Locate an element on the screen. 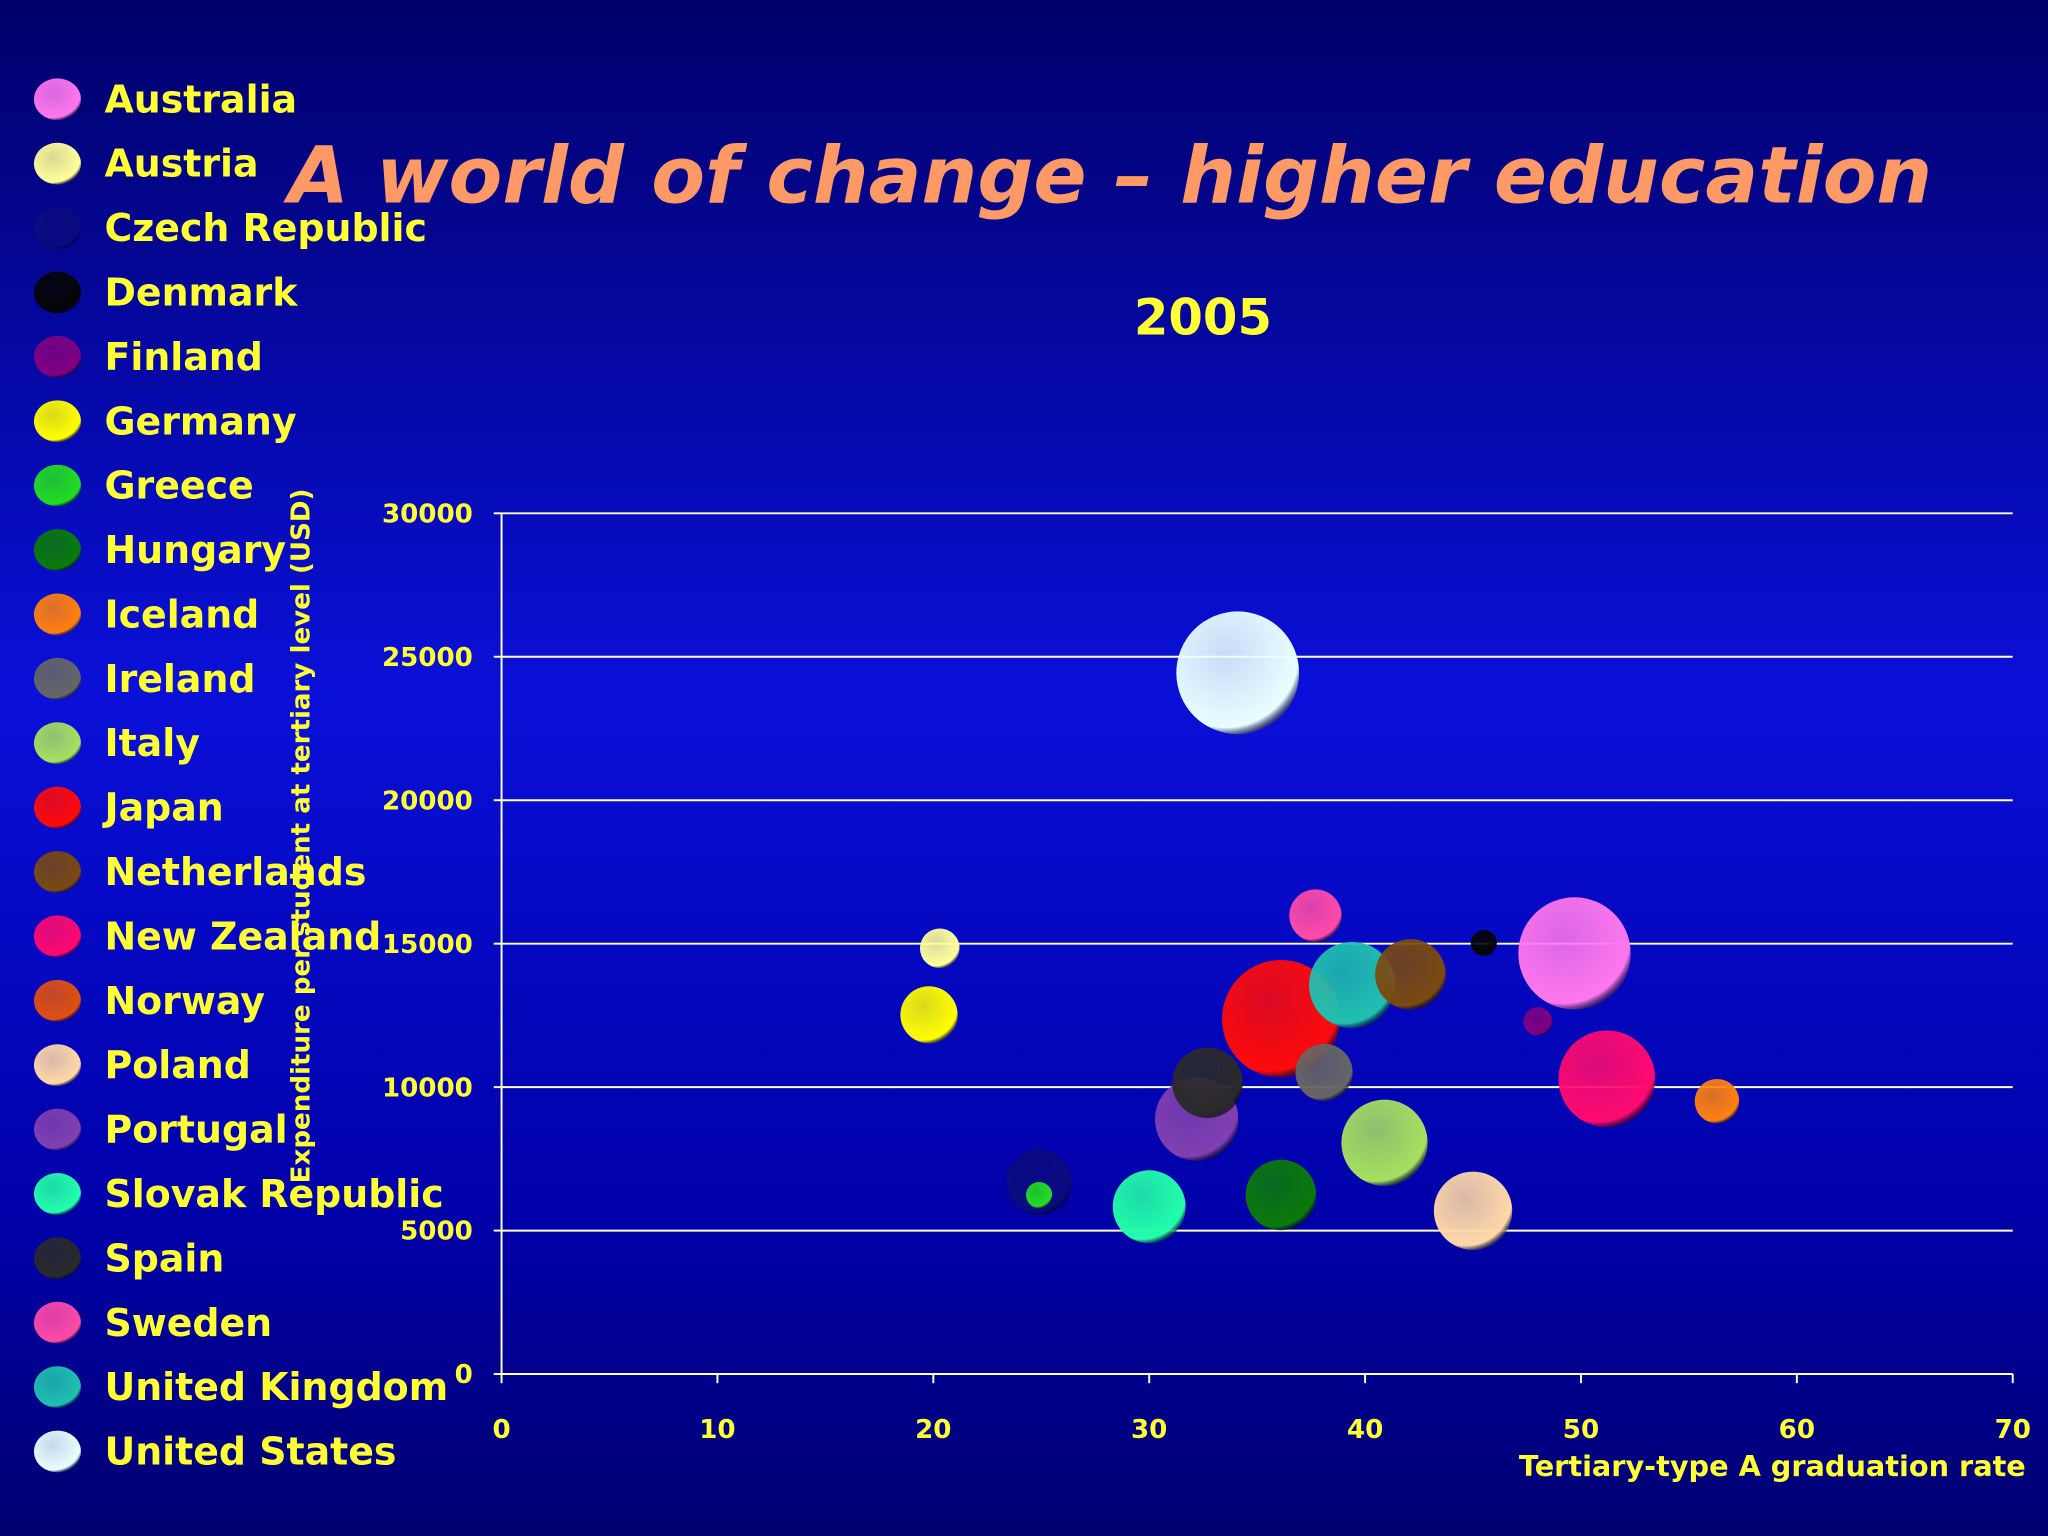 This screenshot has height=1536, width=2048. x-axis-label: Tertiary-type A graduation rate is located at coordinates (1772, 1466).